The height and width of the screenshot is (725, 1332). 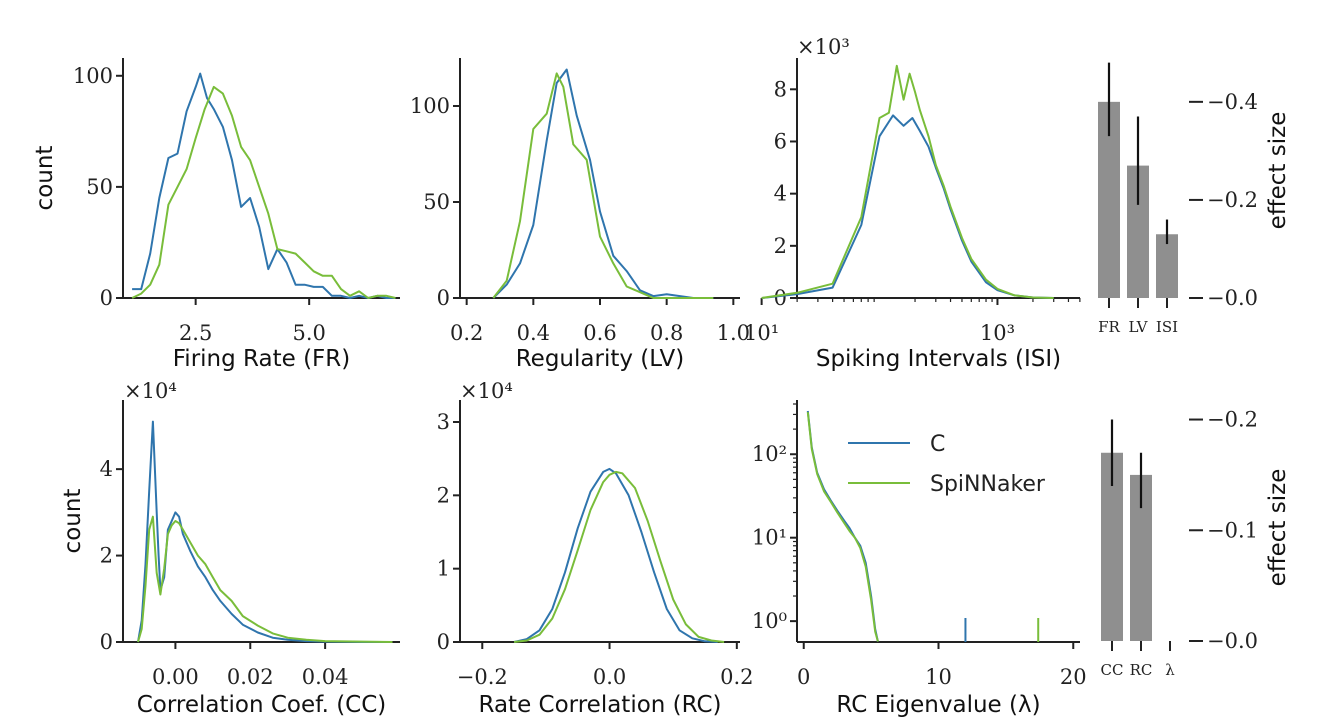 I want to click on x-tick-label: 0, so click(x=803, y=677).